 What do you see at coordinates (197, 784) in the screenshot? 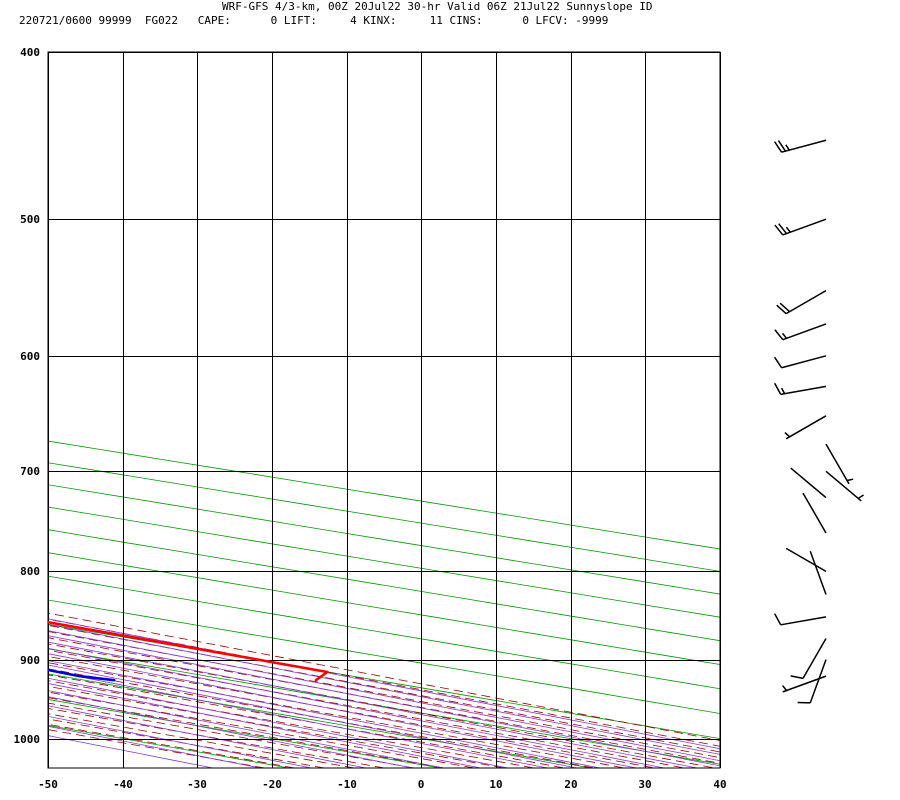
I see `temperature-tick-label: -30` at bounding box center [197, 784].